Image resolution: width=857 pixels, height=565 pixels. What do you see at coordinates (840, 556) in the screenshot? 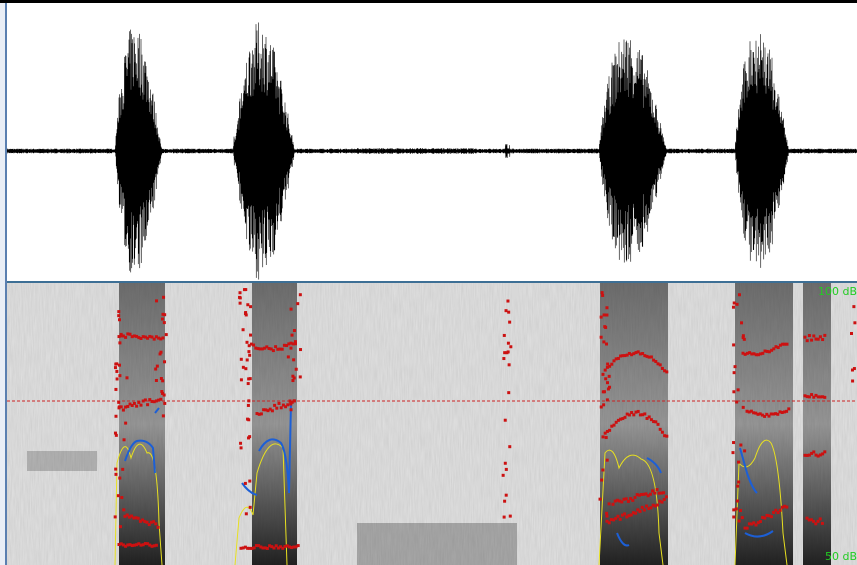
I see `db-bottom-label: 50 dB` at bounding box center [840, 556].